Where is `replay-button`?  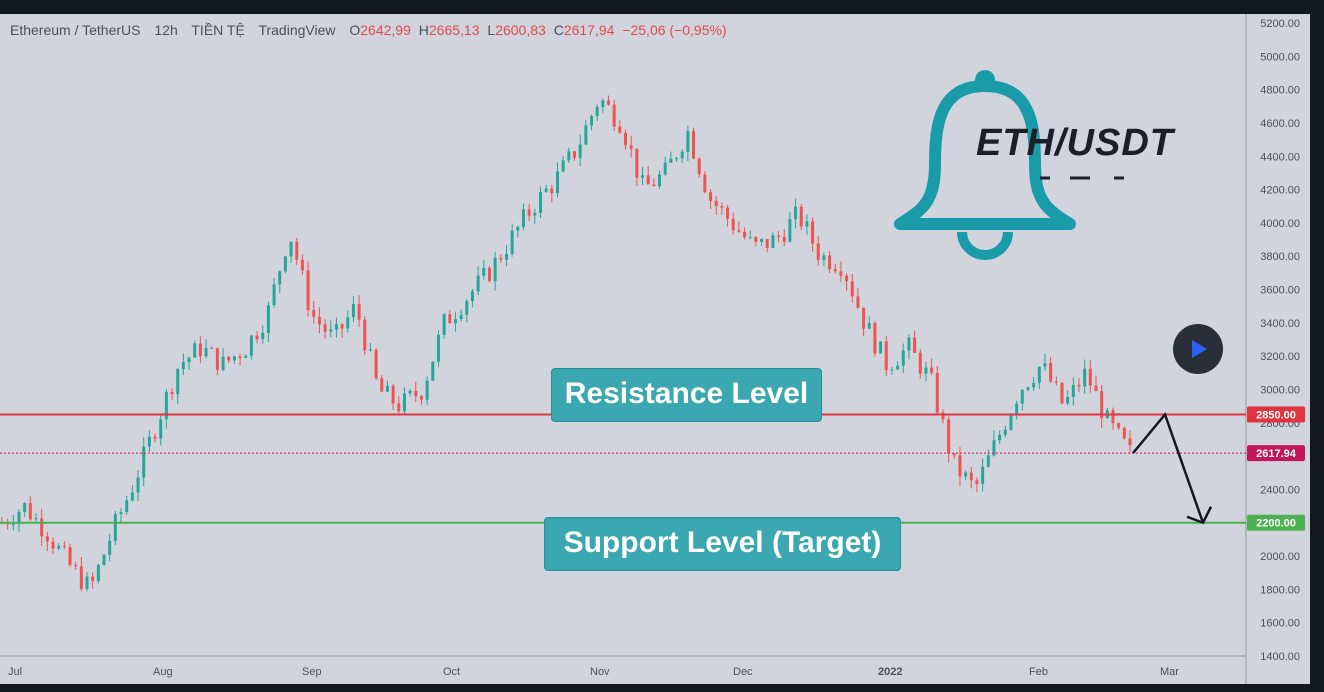 replay-button is located at coordinates (1198, 349).